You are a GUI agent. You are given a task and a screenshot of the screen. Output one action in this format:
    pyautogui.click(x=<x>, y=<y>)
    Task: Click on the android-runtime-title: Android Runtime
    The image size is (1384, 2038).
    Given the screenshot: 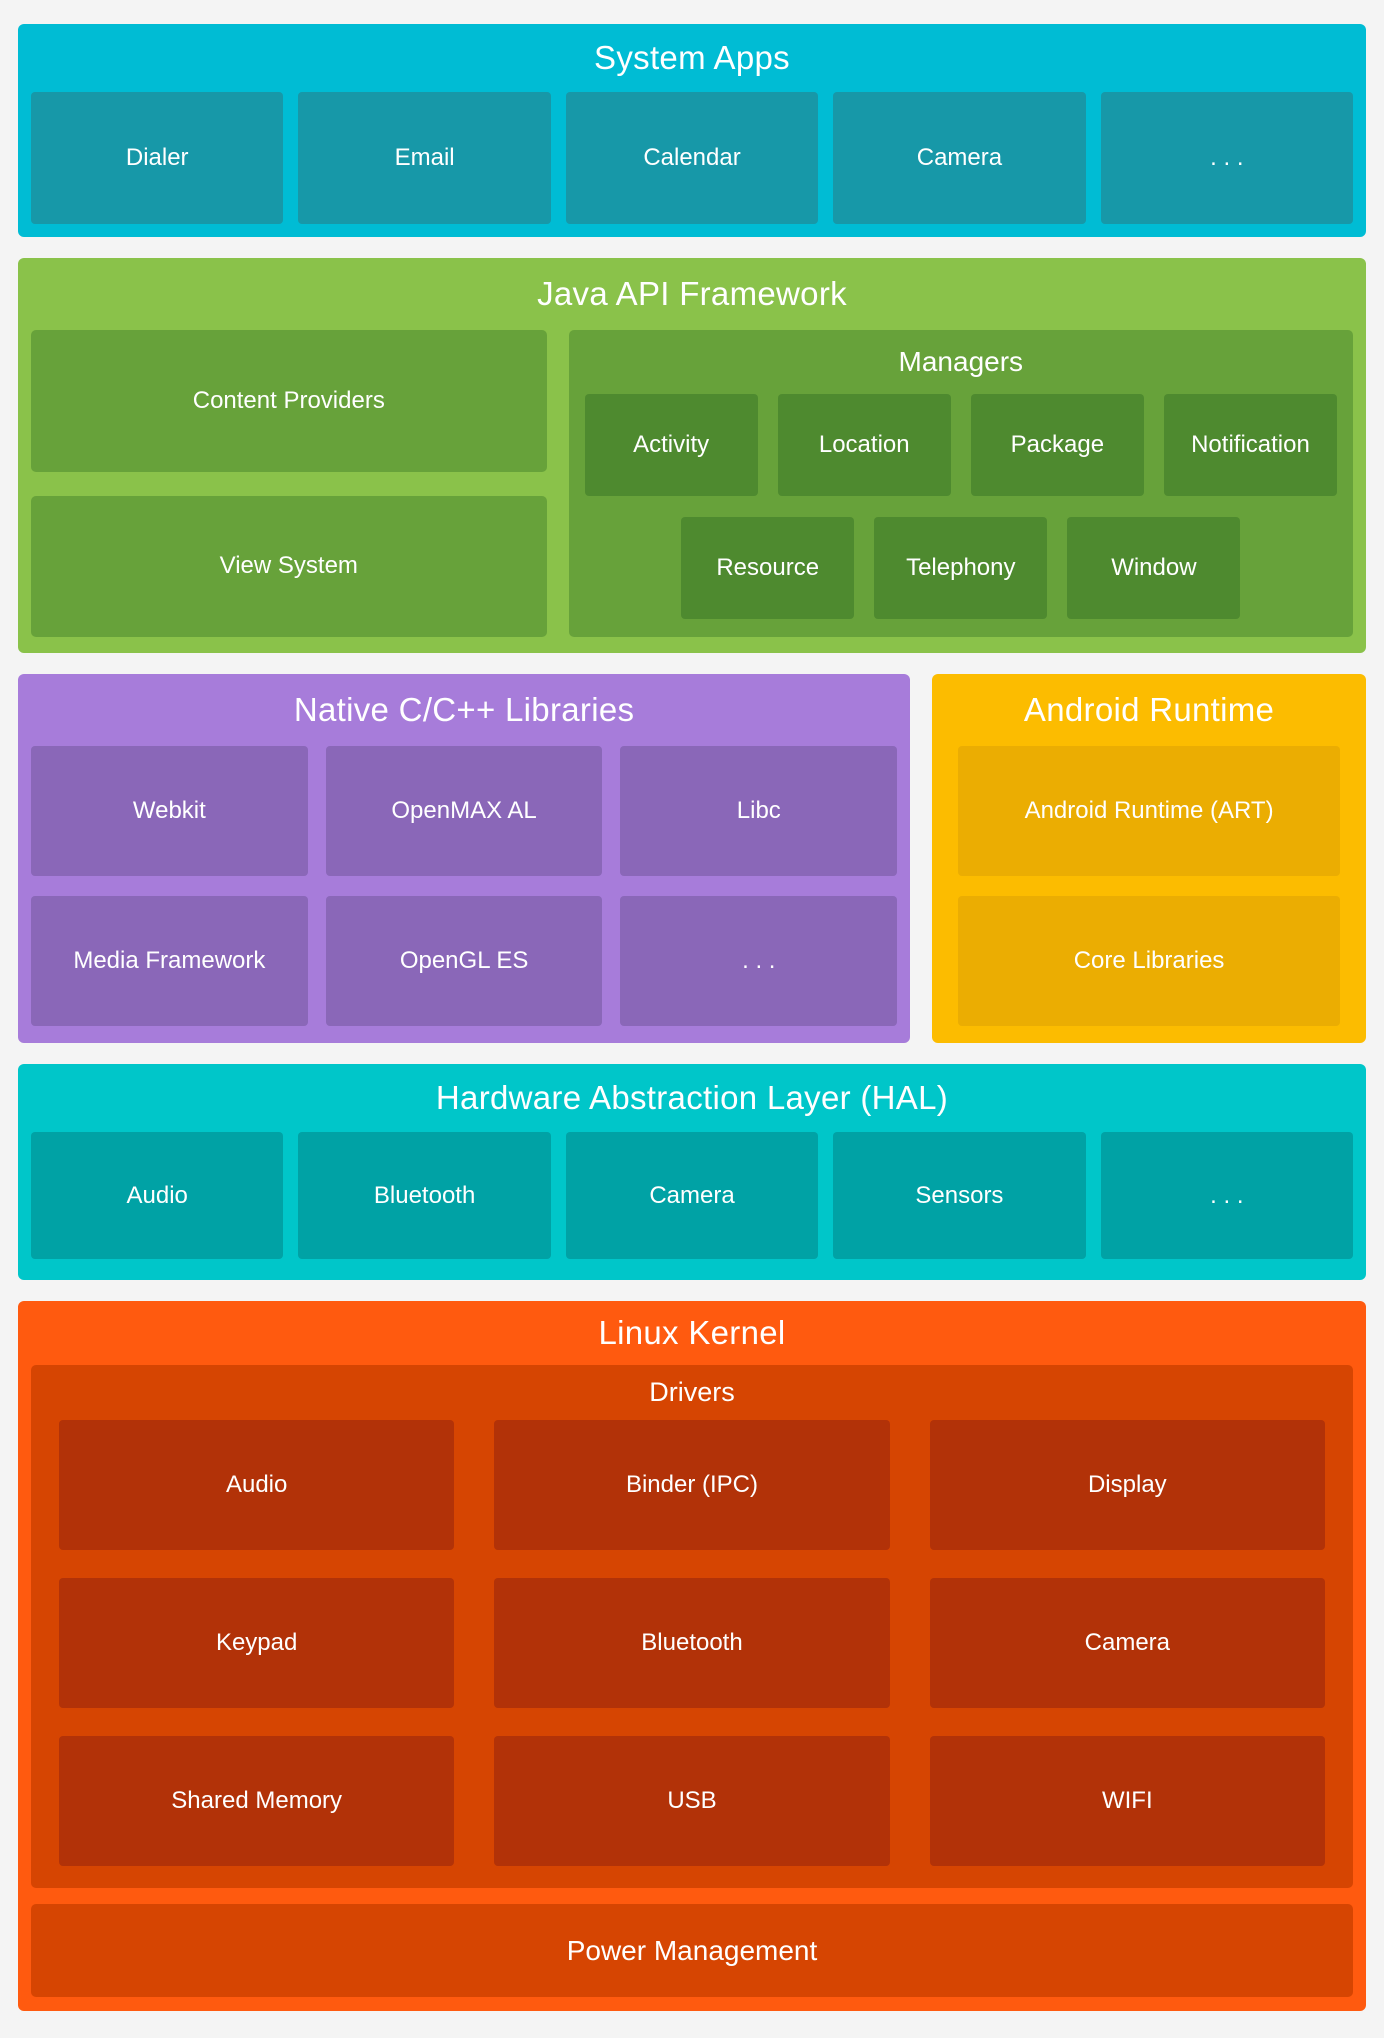 What is the action you would take?
    pyautogui.click(x=1149, y=709)
    